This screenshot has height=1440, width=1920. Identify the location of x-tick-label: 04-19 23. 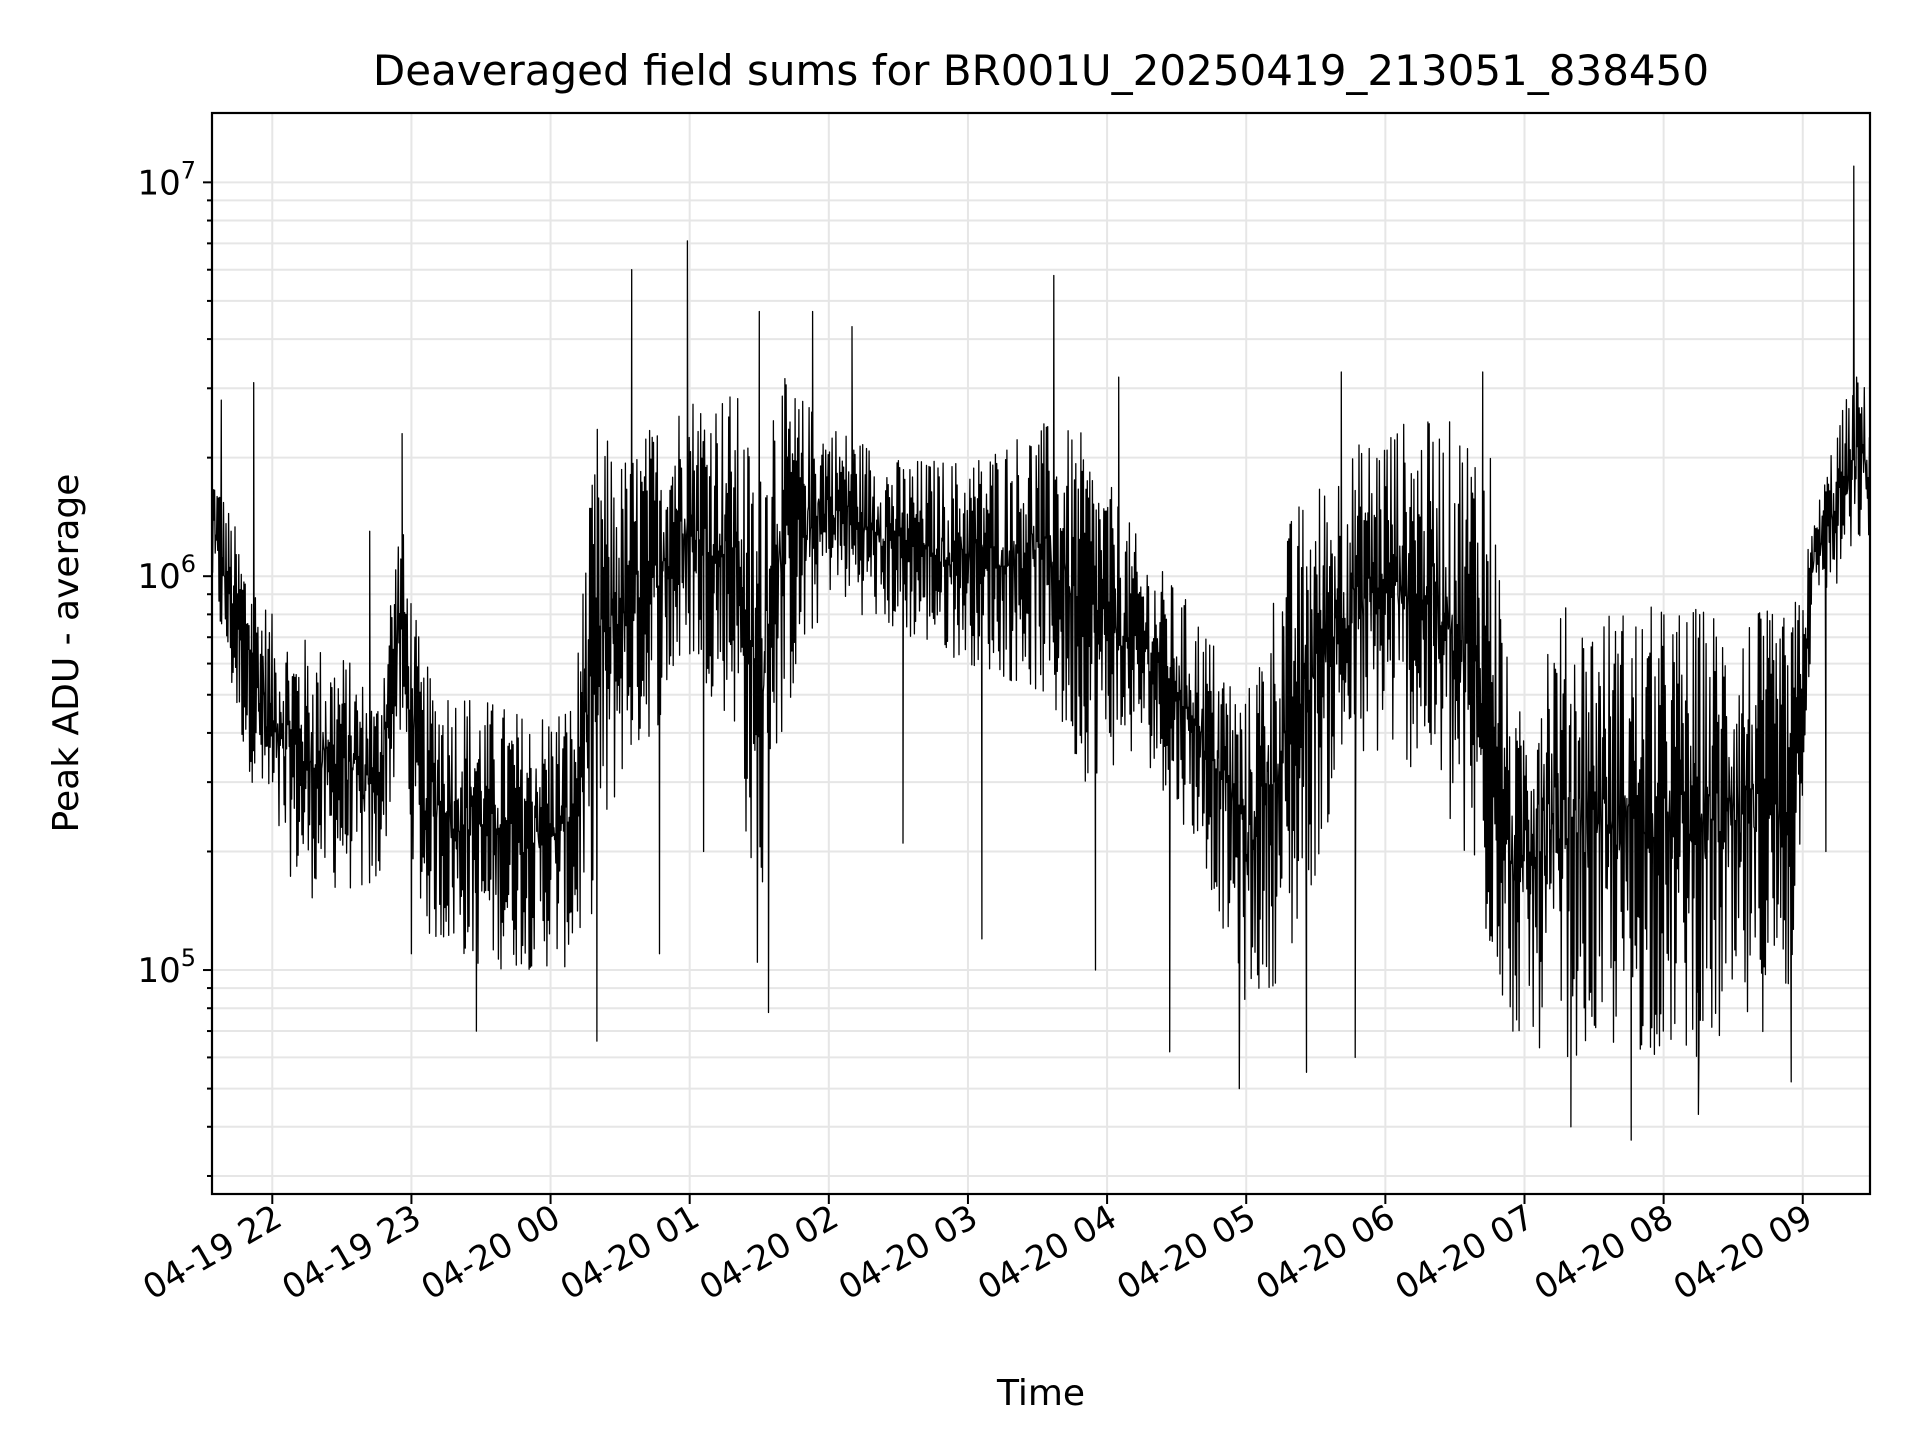
(352, 1252).